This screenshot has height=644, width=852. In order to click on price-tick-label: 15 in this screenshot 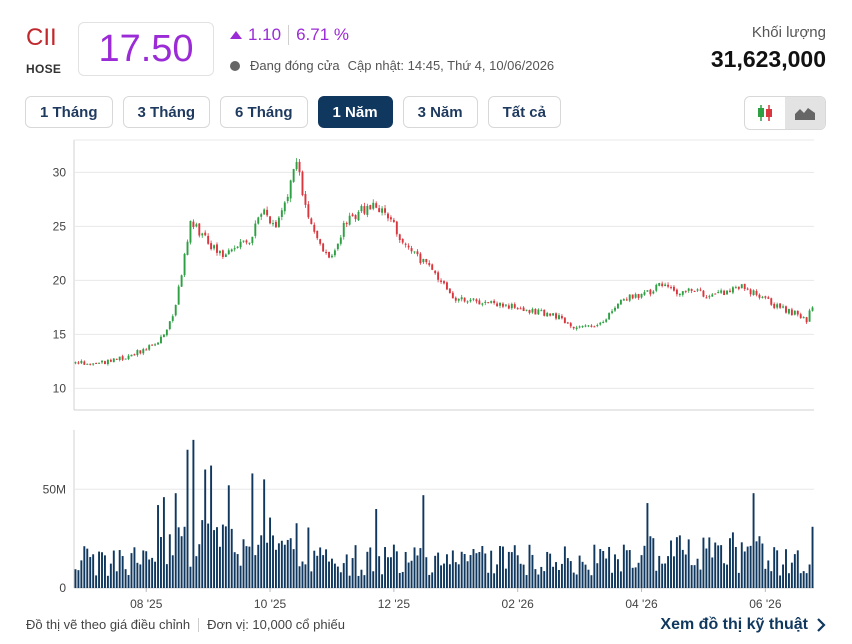, I will do `click(60, 334)`.